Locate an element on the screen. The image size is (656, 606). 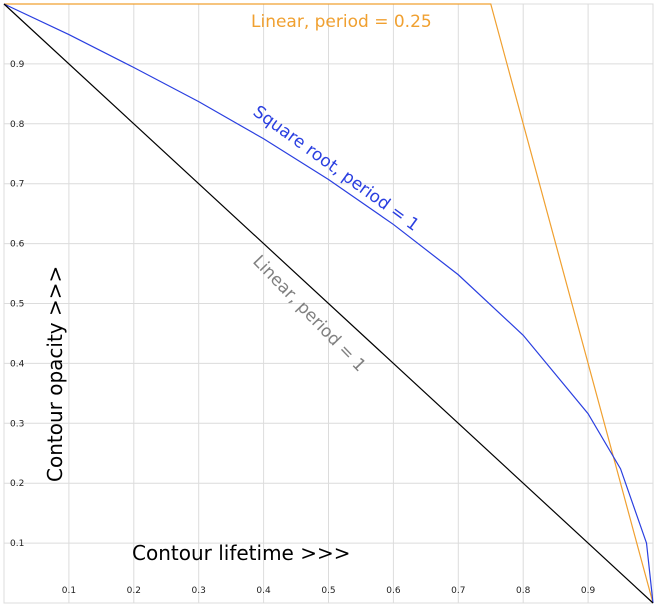
x-axis-title: Contour lifetime >>> is located at coordinates (241, 553).